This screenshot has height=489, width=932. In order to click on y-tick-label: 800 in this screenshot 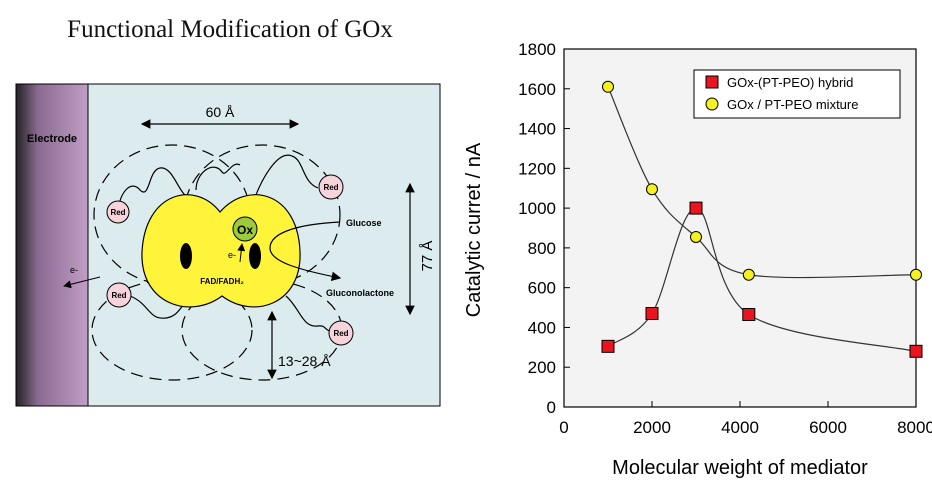, I will do `click(542, 248)`.